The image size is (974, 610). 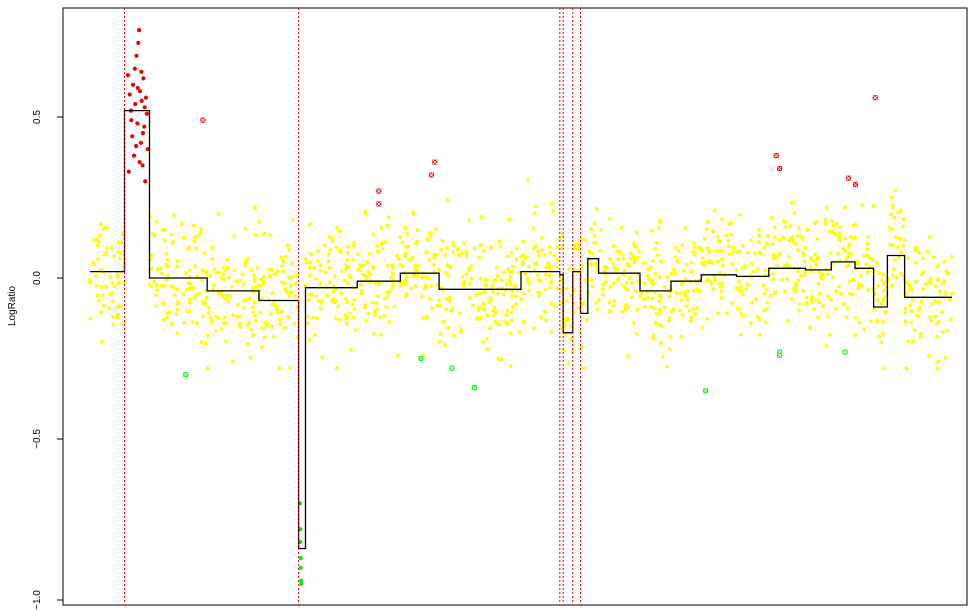 I want to click on gain-outlier, so click(x=855, y=185).